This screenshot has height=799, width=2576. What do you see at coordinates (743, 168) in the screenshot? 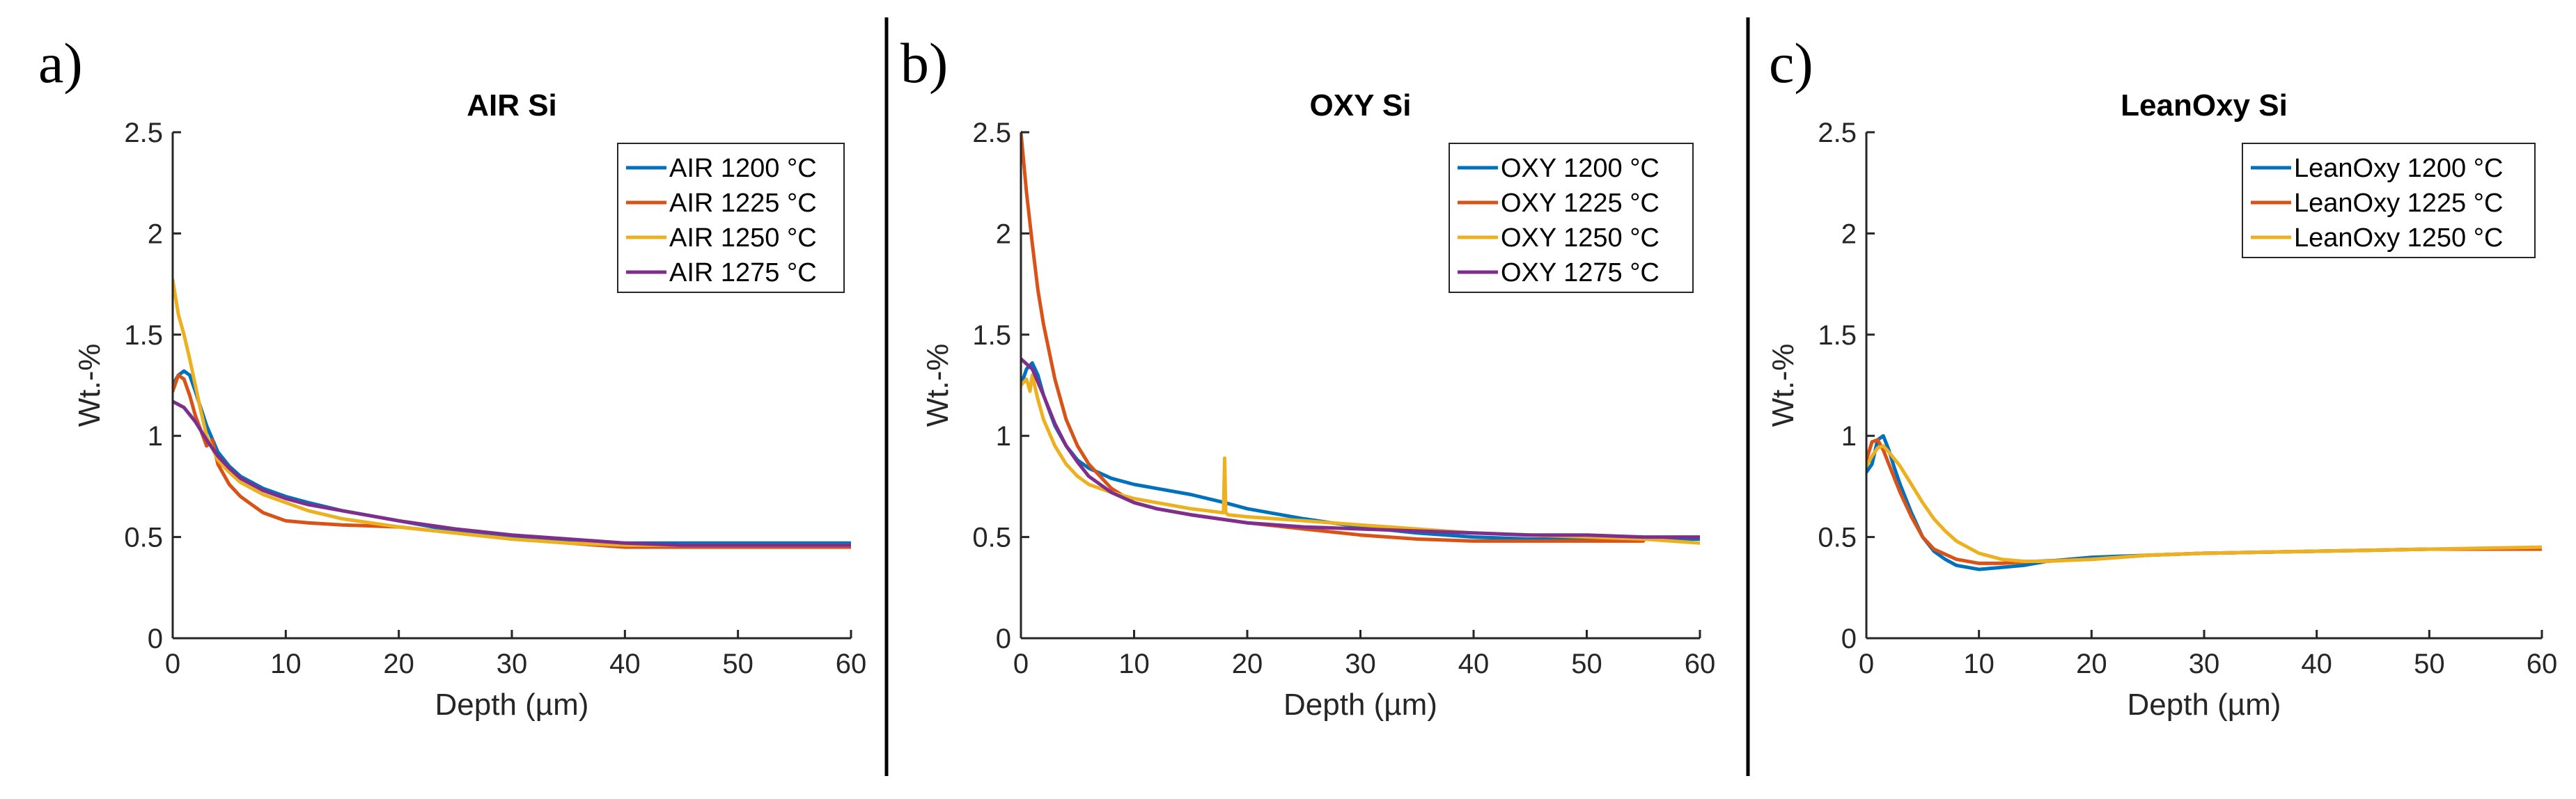
I see `legend-label: AIR 1200 °C` at bounding box center [743, 168].